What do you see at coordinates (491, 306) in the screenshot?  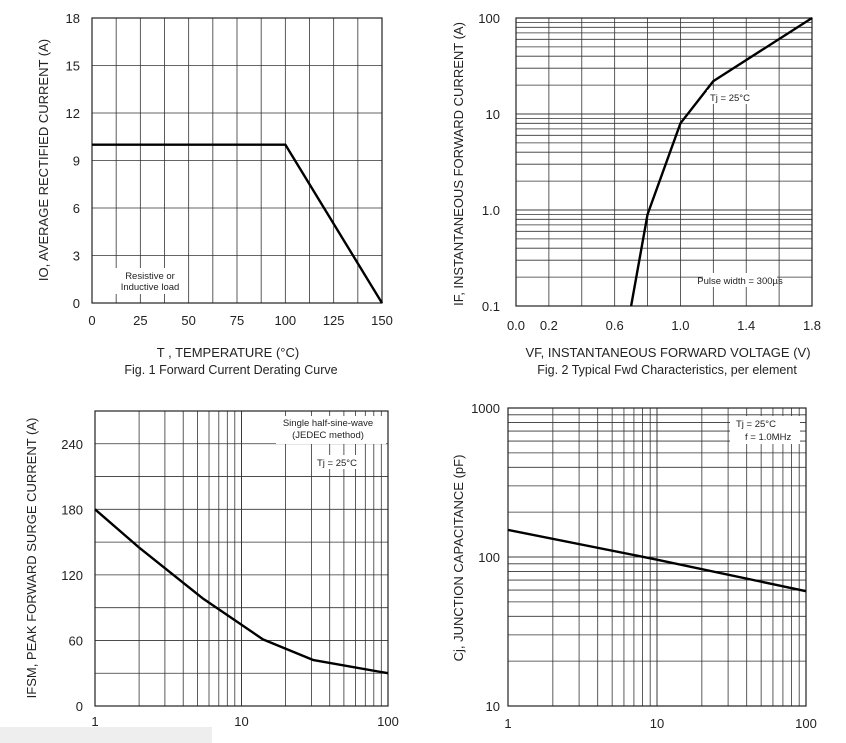 I see `y-tick-label: 0.1` at bounding box center [491, 306].